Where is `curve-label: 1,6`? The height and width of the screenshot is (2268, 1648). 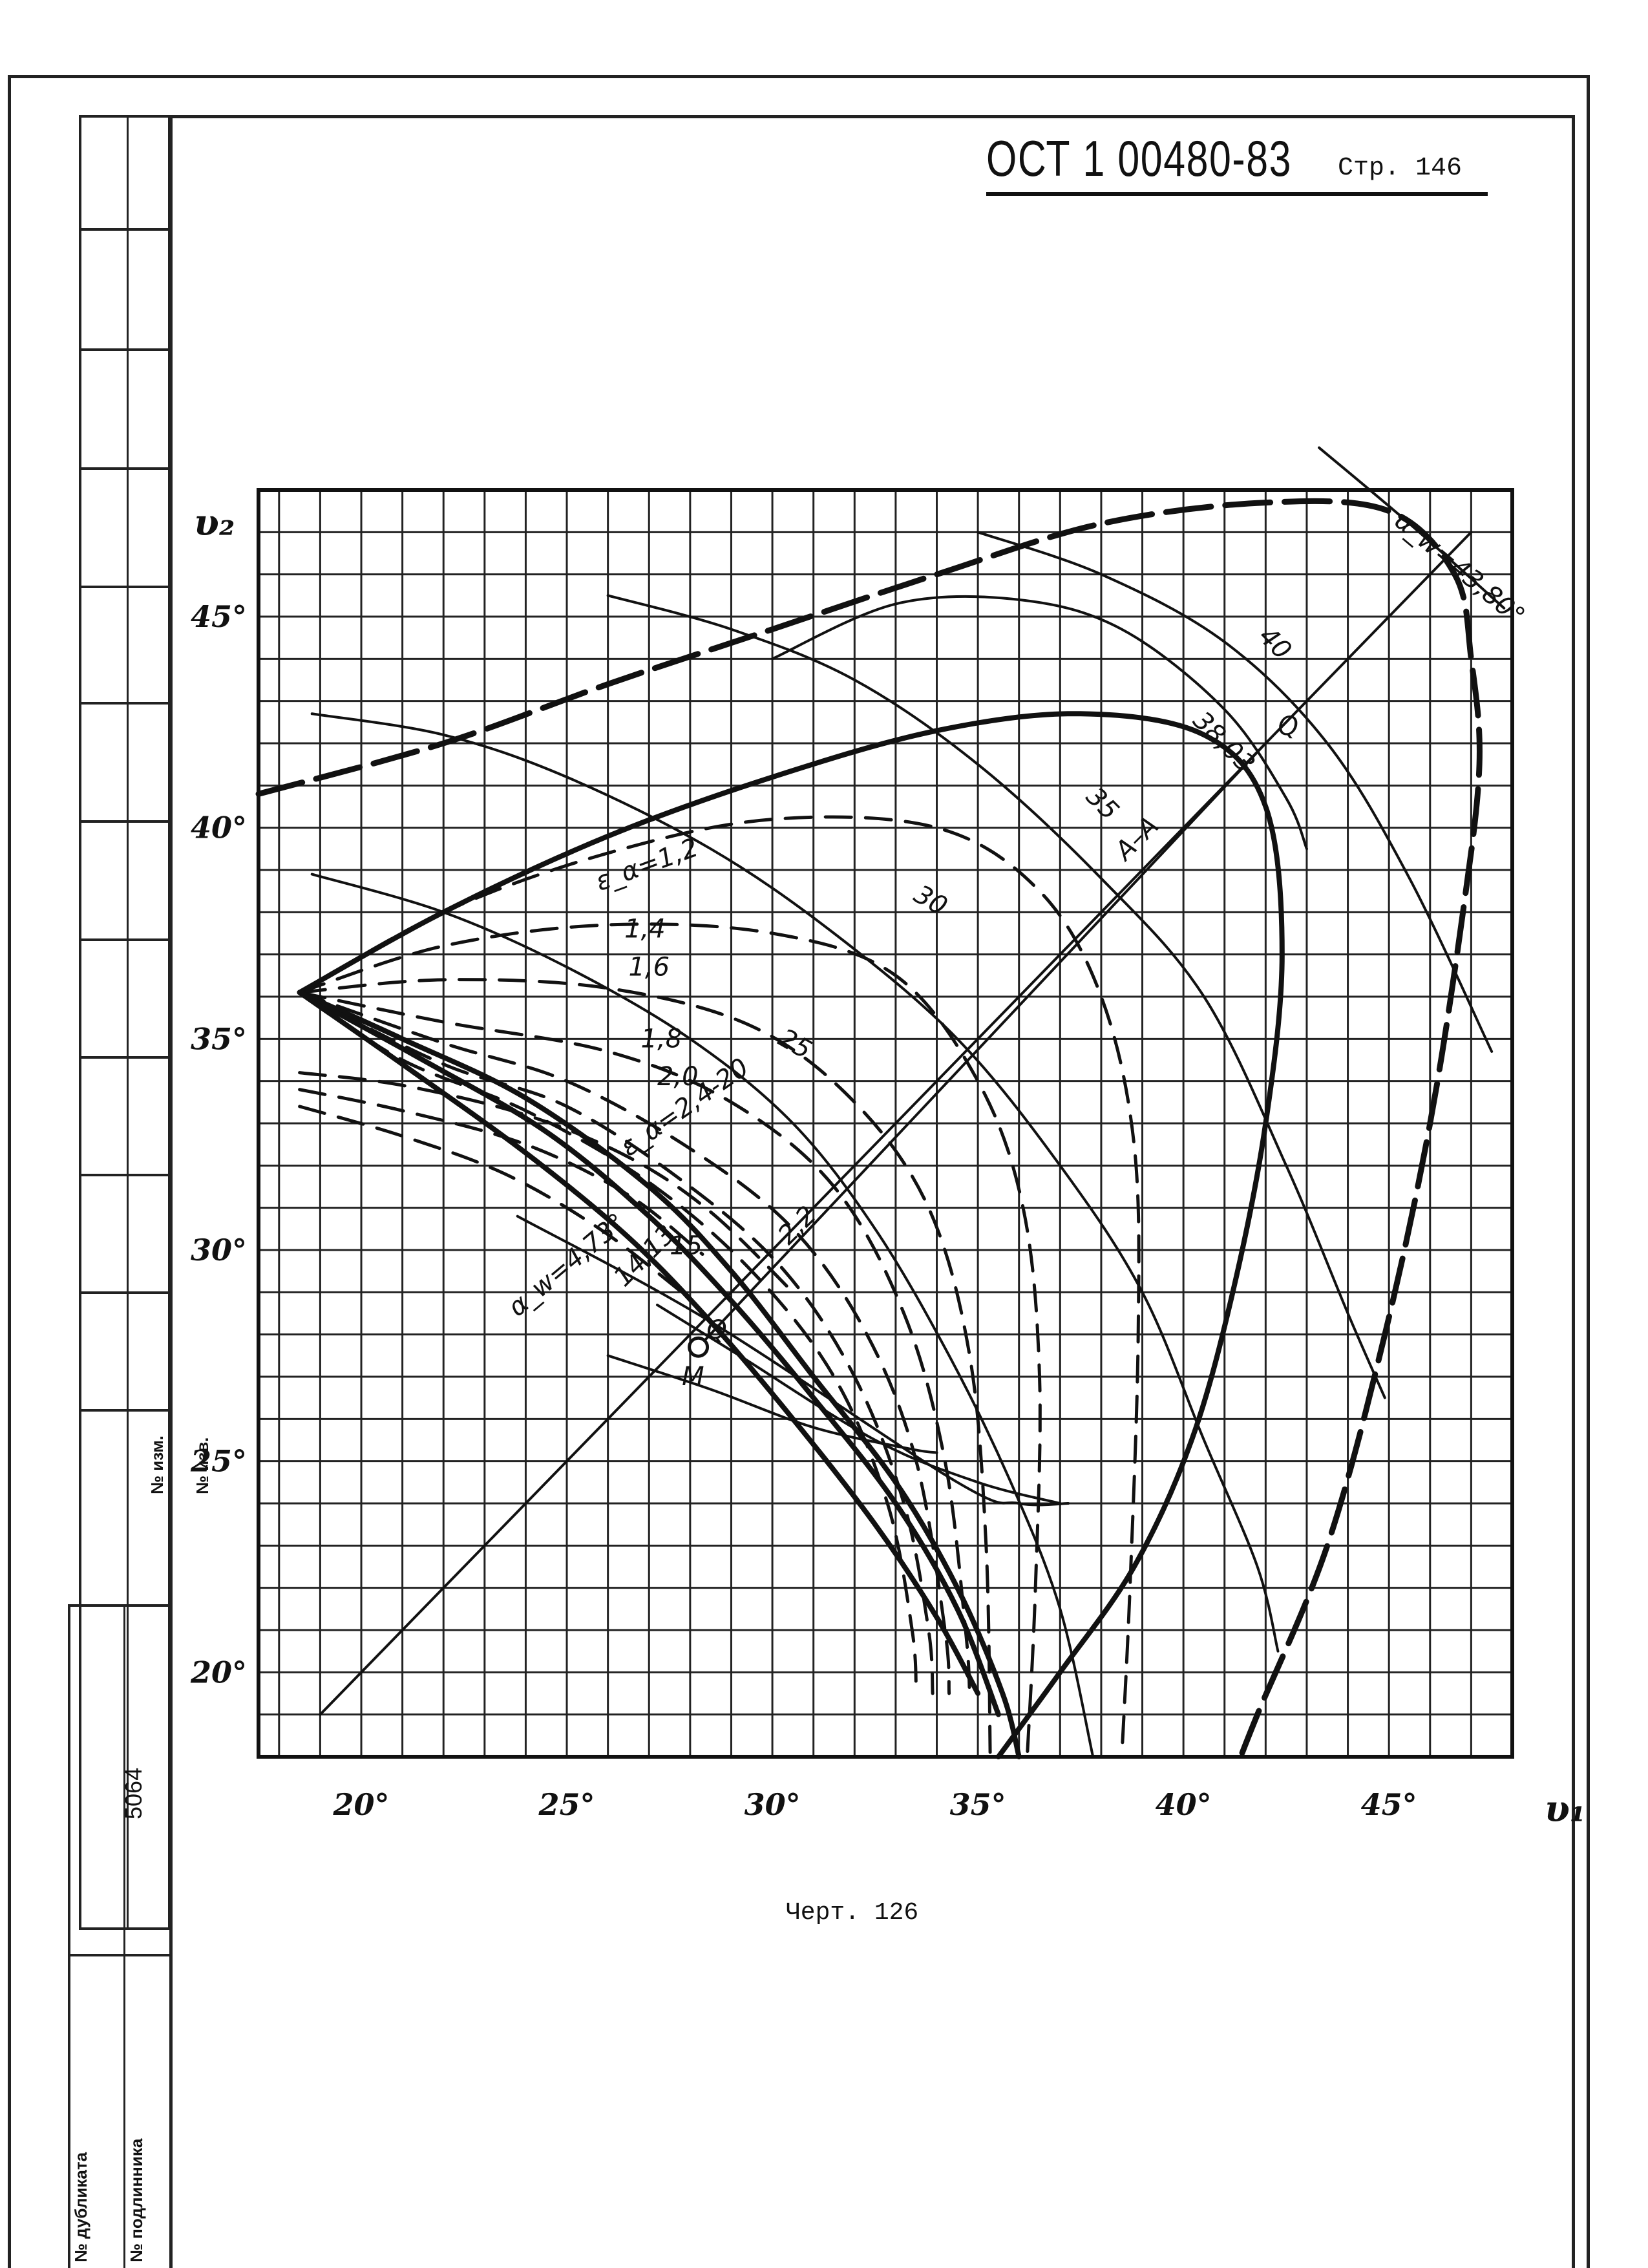
curve-label: 1,6 is located at coordinates (649, 967).